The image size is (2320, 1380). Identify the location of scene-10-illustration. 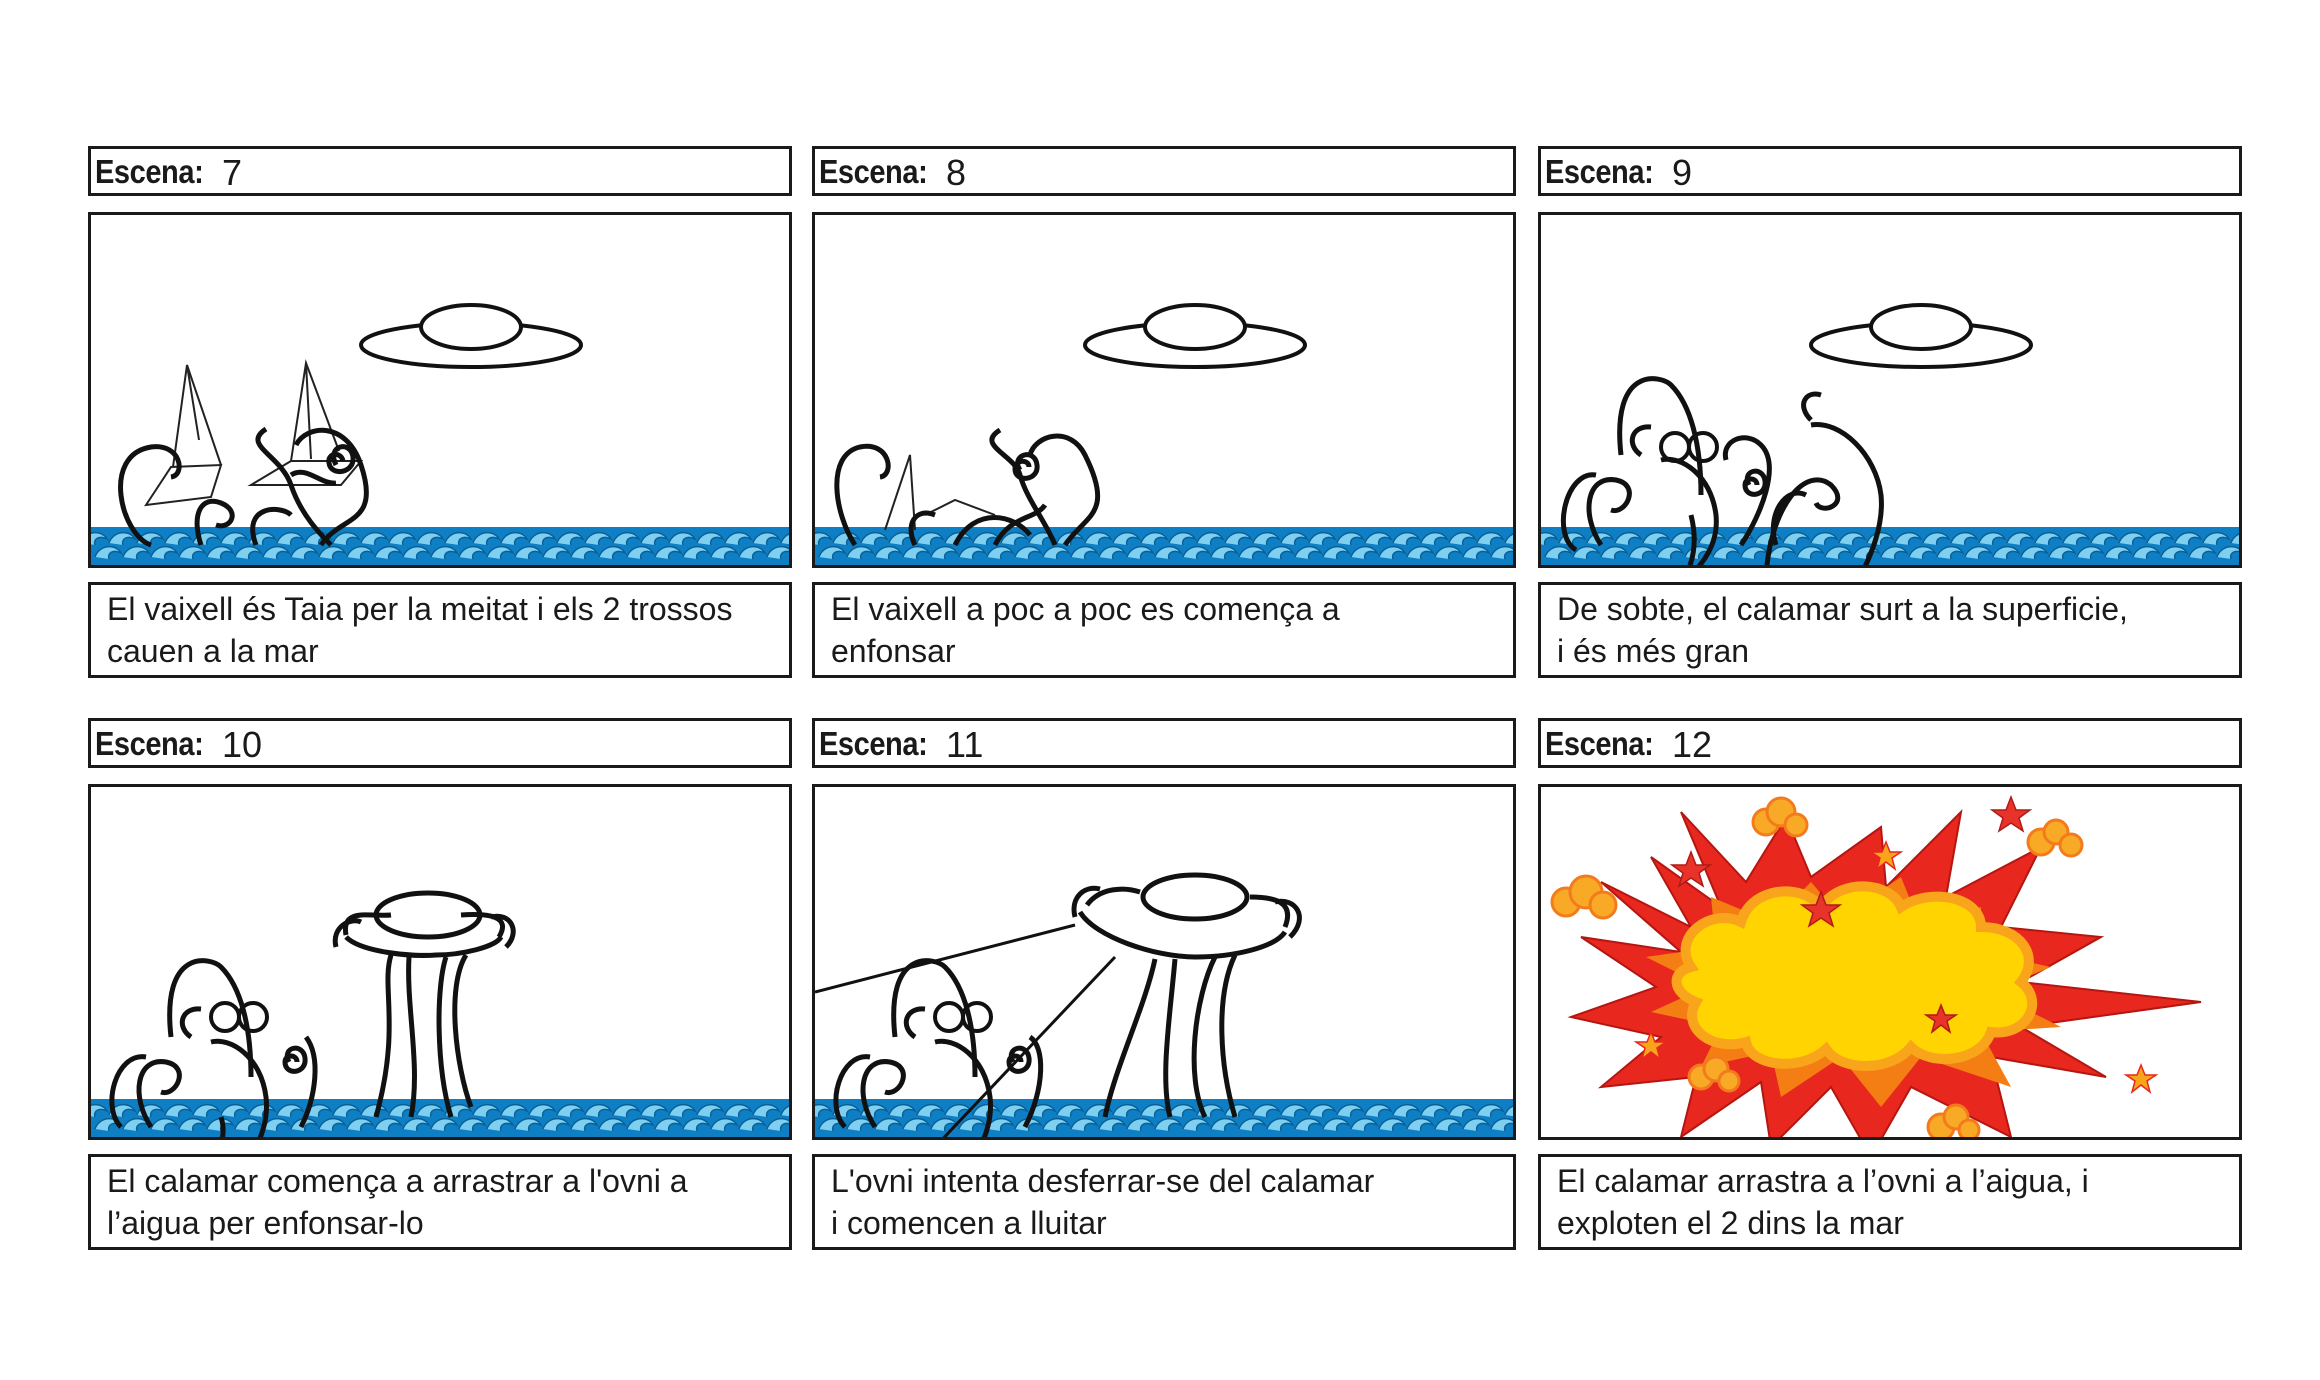
(440, 1013).